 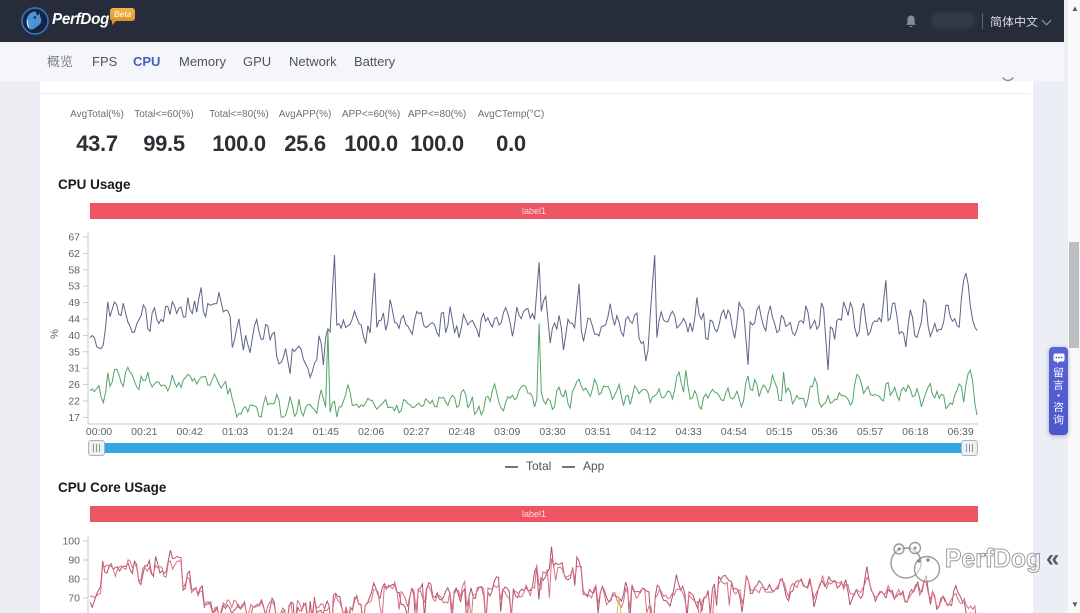 I want to click on svg-text: 90, so click(x=74, y=561).